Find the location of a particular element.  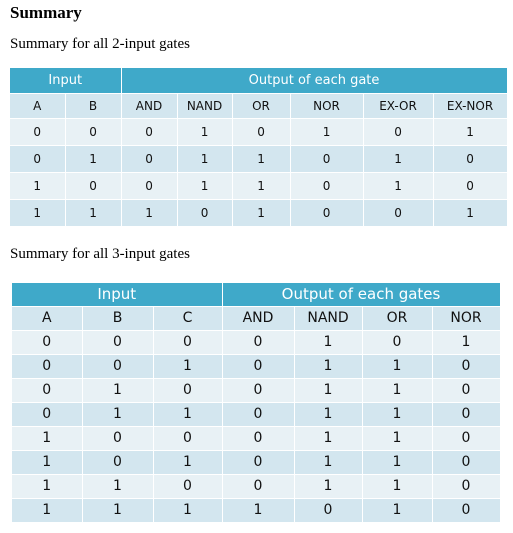

column-header: AND is located at coordinates (258, 318).